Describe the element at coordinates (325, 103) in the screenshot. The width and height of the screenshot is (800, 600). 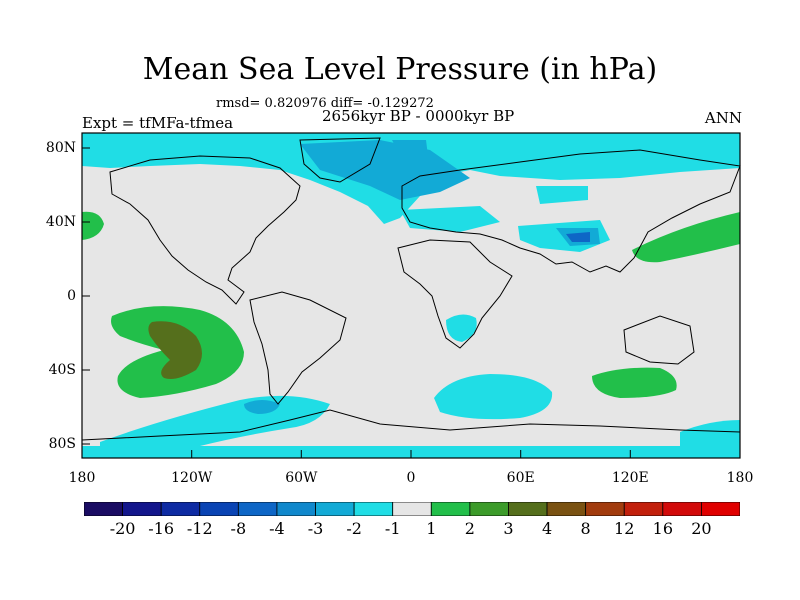
I see `stats-text: rmsd= 0.820976 diff= -0.129272` at that location.